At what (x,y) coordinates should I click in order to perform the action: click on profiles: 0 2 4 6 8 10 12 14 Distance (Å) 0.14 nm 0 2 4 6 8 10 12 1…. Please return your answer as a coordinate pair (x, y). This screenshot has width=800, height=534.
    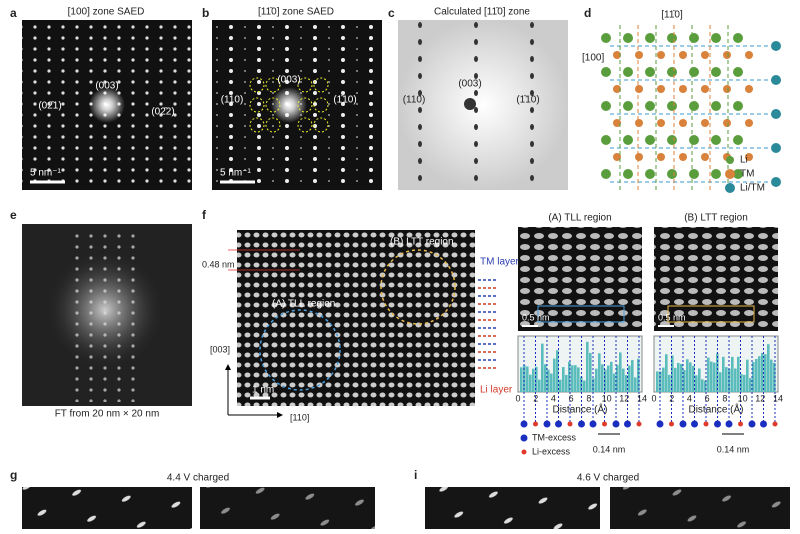
    Looking at the image, I should click on (649, 394).